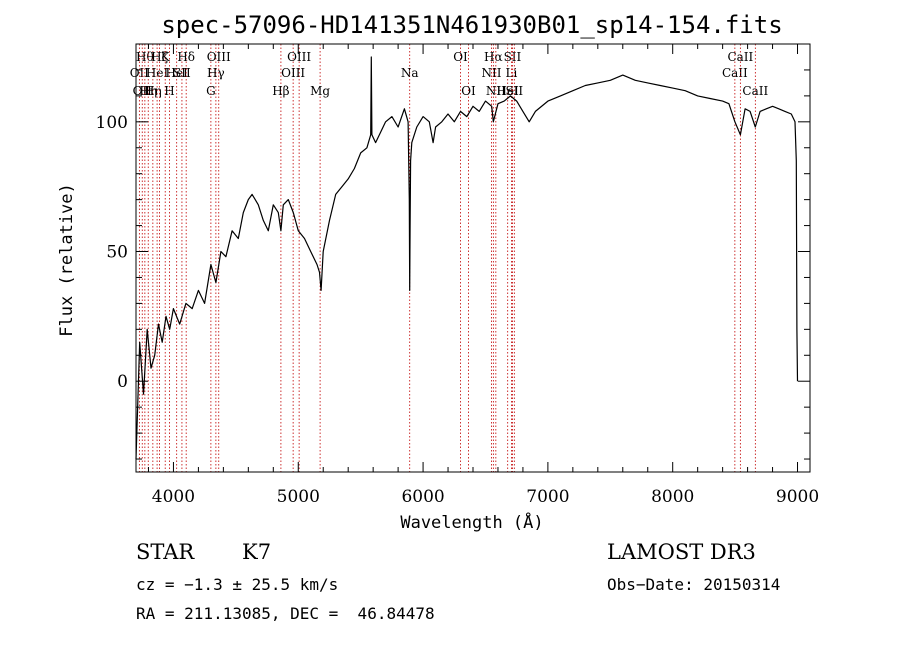 This screenshot has width=900, height=649. Describe the element at coordinates (547, 497) in the screenshot. I see `x-tick-label-7000: 7000` at that location.